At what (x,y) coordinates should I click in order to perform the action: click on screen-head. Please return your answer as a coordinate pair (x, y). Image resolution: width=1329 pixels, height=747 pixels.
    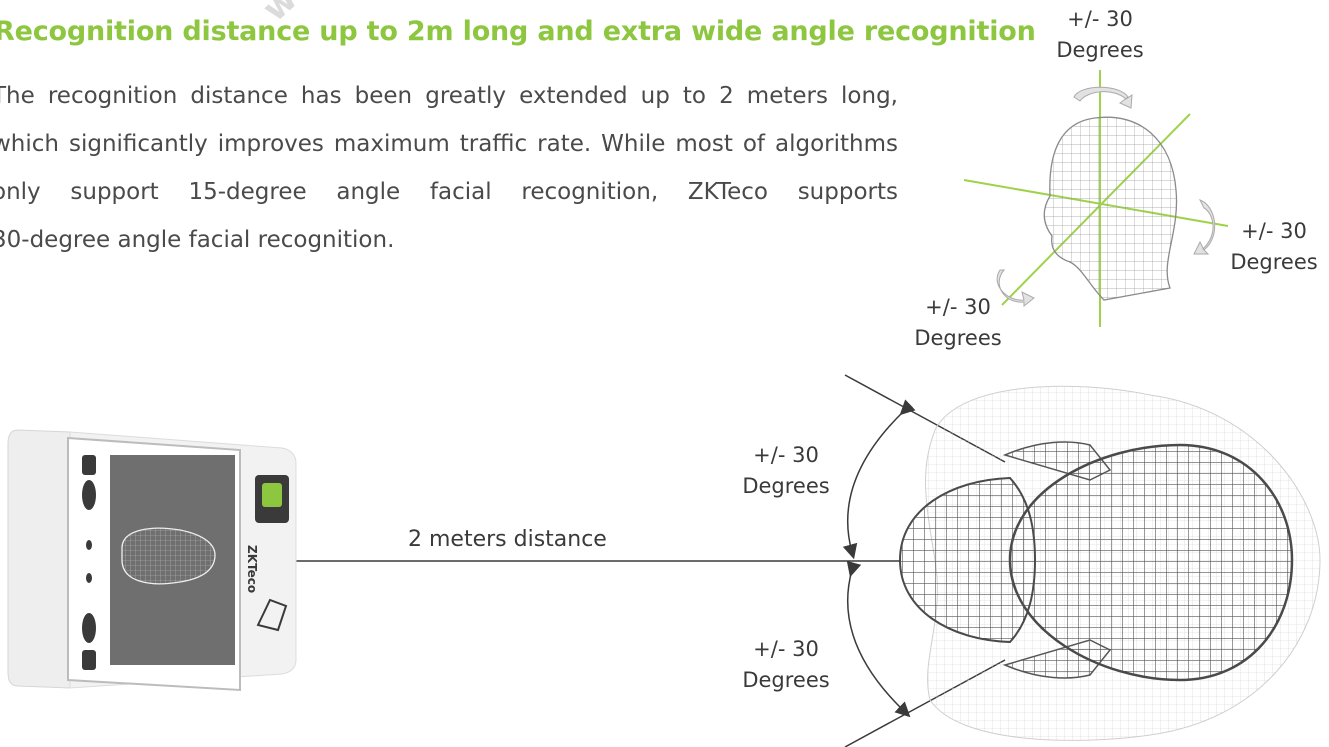
    Looking at the image, I should click on (168, 556).